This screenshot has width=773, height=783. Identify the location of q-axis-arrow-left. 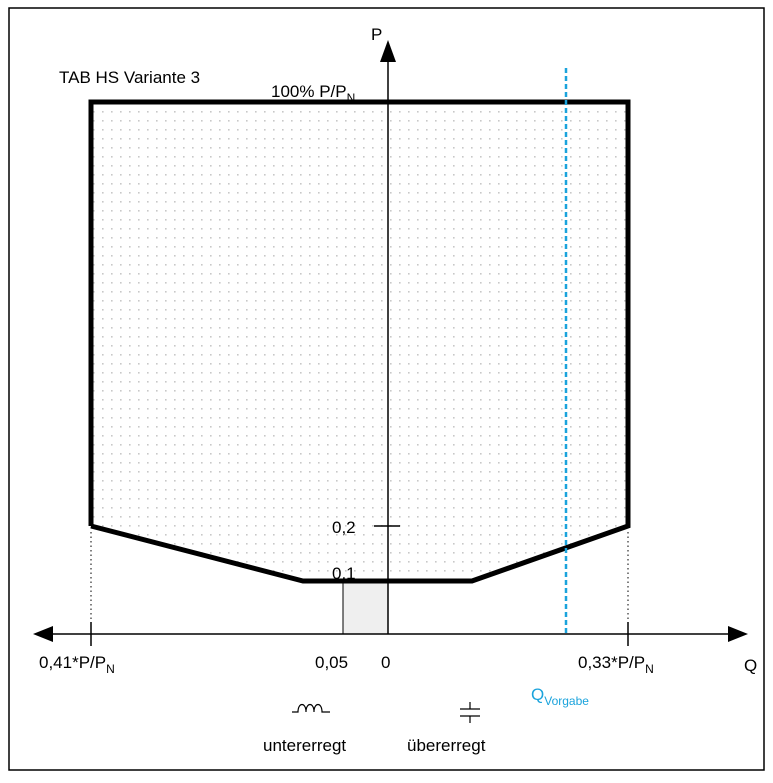
(43, 634).